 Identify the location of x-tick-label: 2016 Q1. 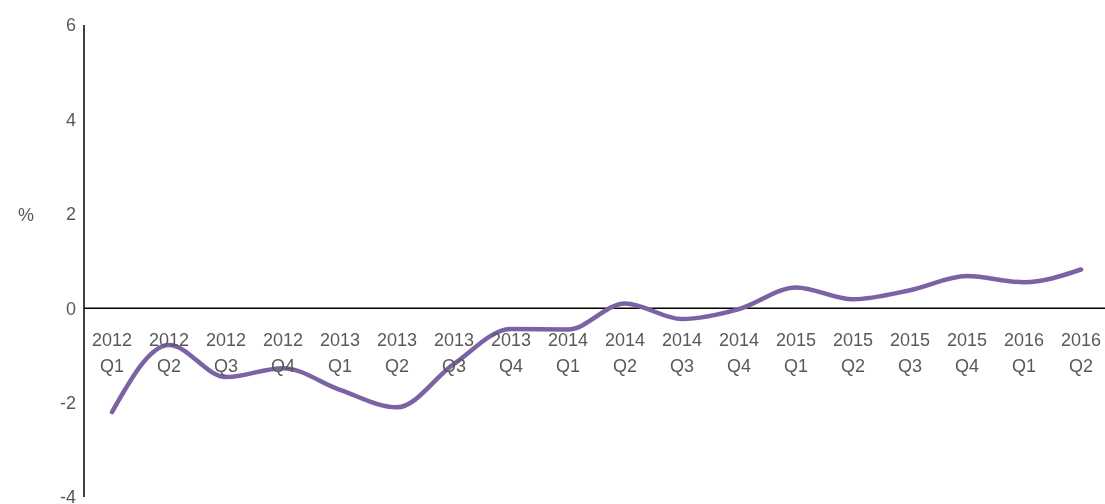
(1024, 353).